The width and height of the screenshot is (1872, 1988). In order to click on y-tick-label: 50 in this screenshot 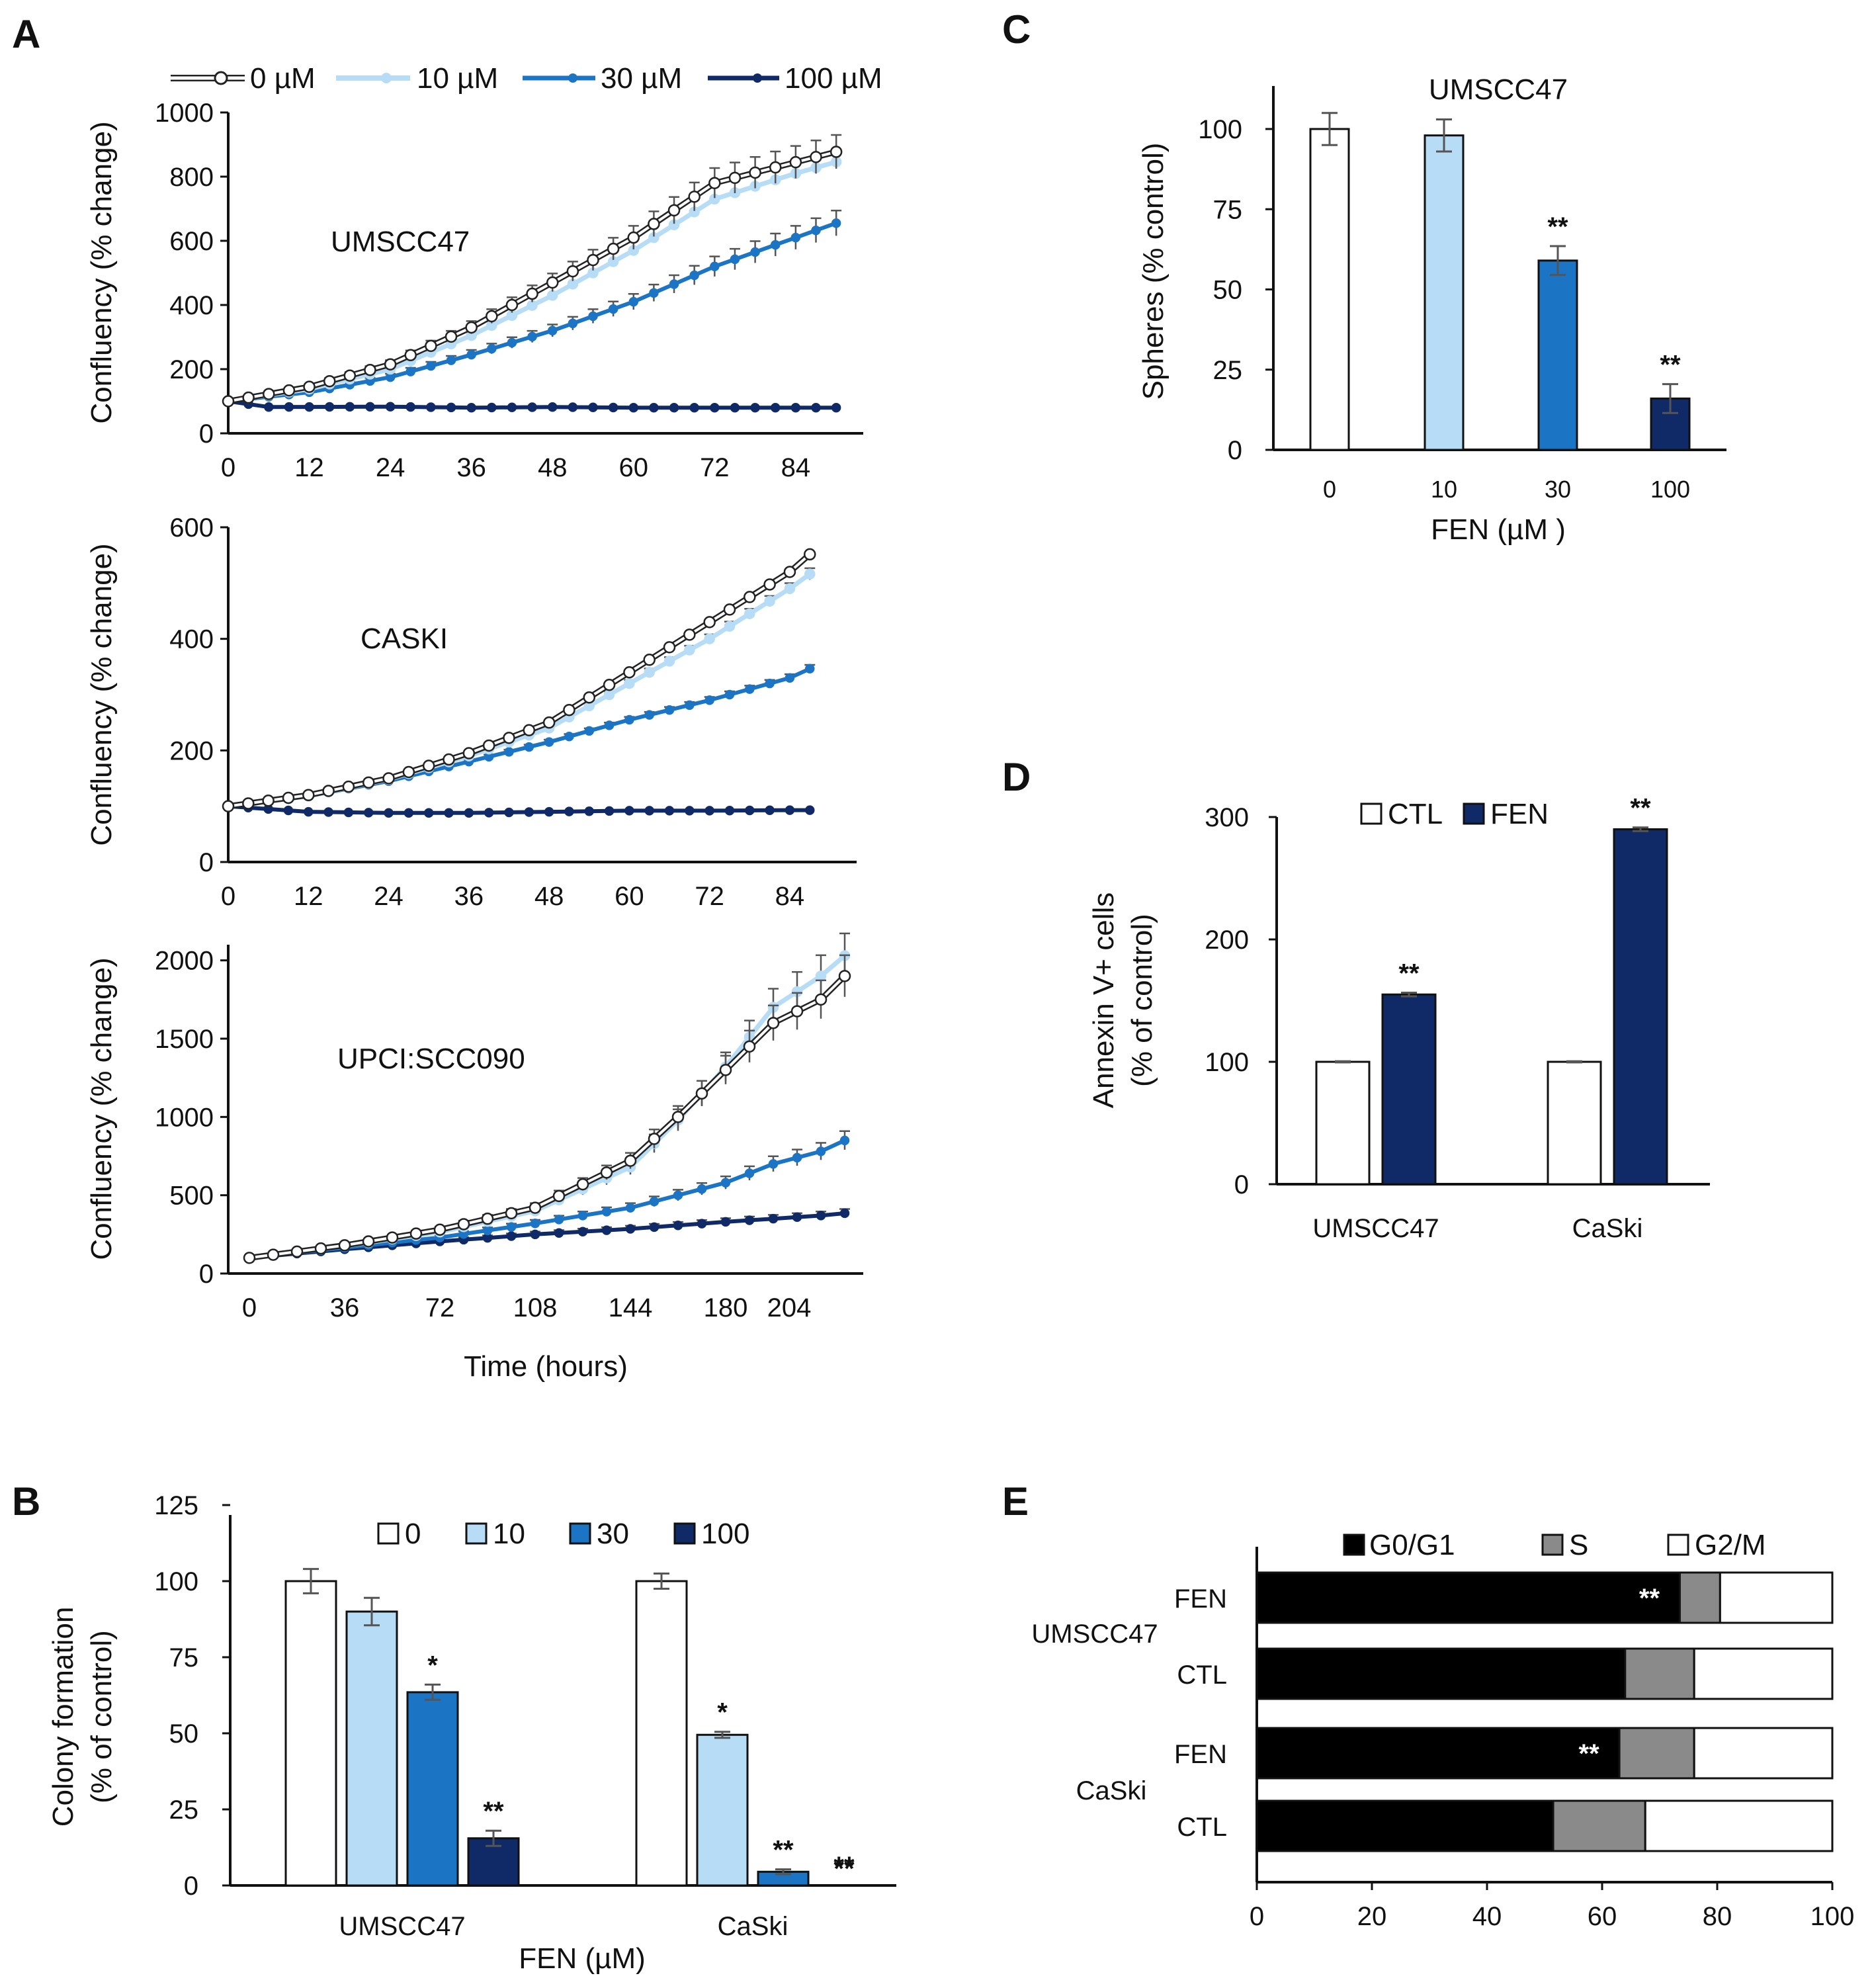, I will do `click(184, 1734)`.